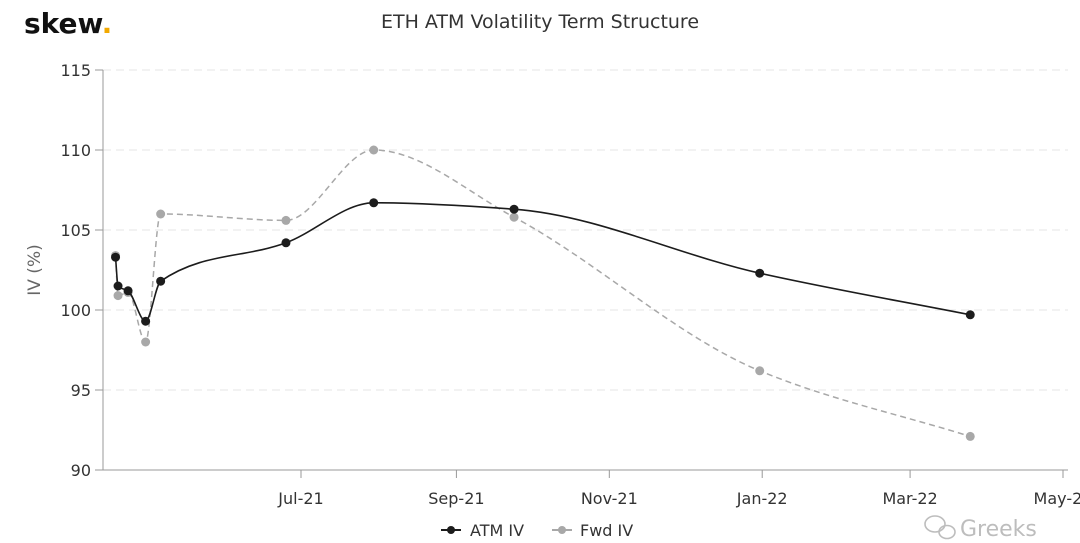 Image resolution: width=1080 pixels, height=543 pixels. Describe the element at coordinates (678, 498) in the screenshot. I see `x-tick-labels: Jul-21 Sep-21 Nov-21 Jan-22 Mar-22 May-22` at that location.